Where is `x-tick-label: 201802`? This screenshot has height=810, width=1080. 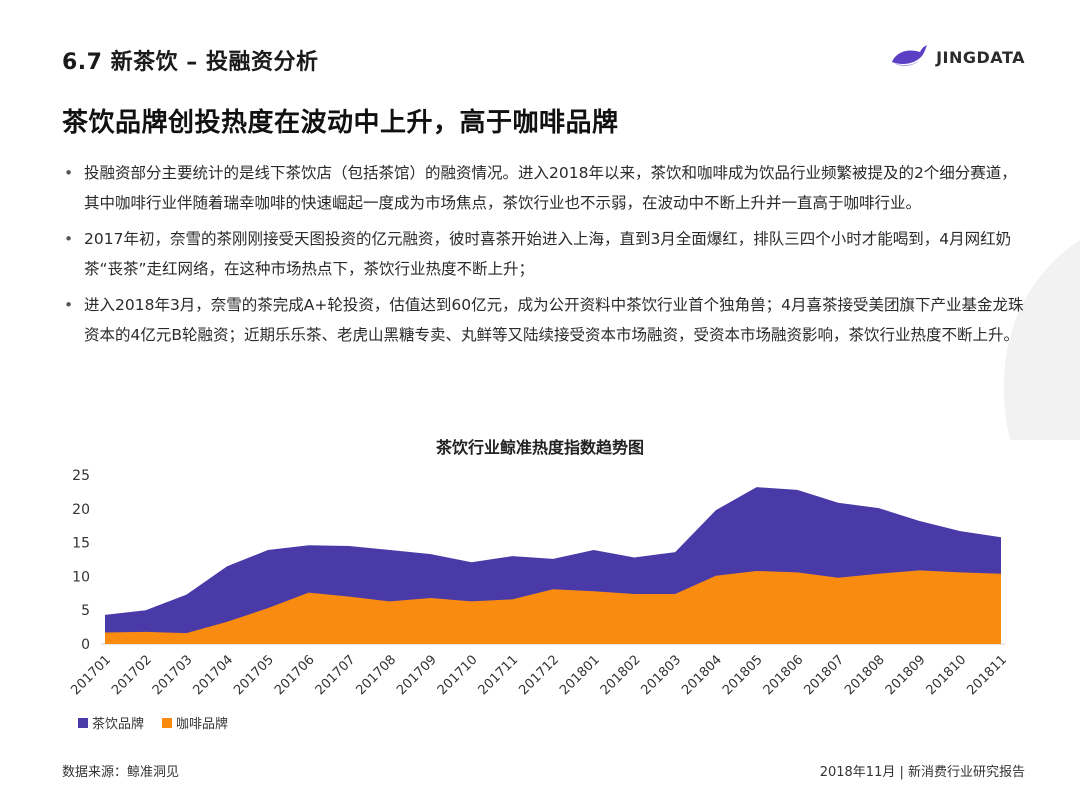
x-tick-label: 201802 is located at coordinates (621, 675).